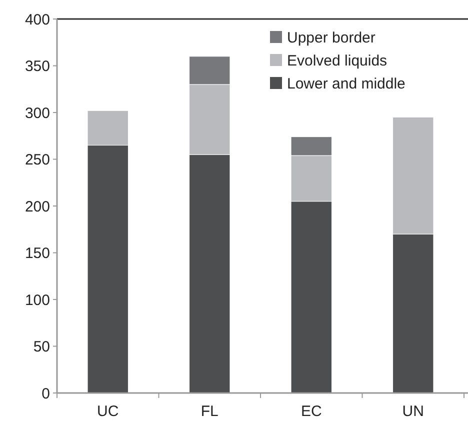 The height and width of the screenshot is (422, 468). I want to click on y-tick-label: 50, so click(41, 347).